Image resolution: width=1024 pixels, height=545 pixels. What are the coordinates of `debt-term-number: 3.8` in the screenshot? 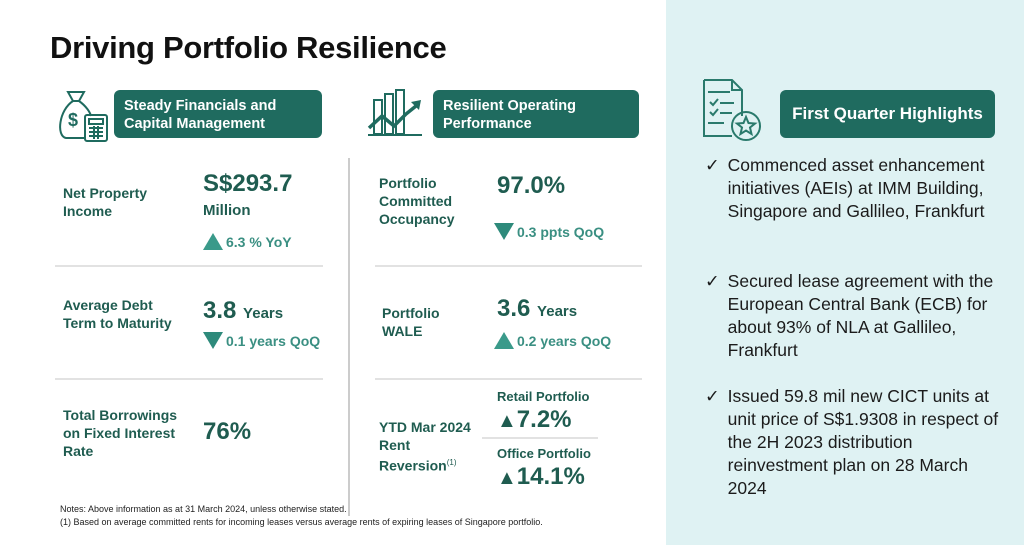 It's located at (220, 310).